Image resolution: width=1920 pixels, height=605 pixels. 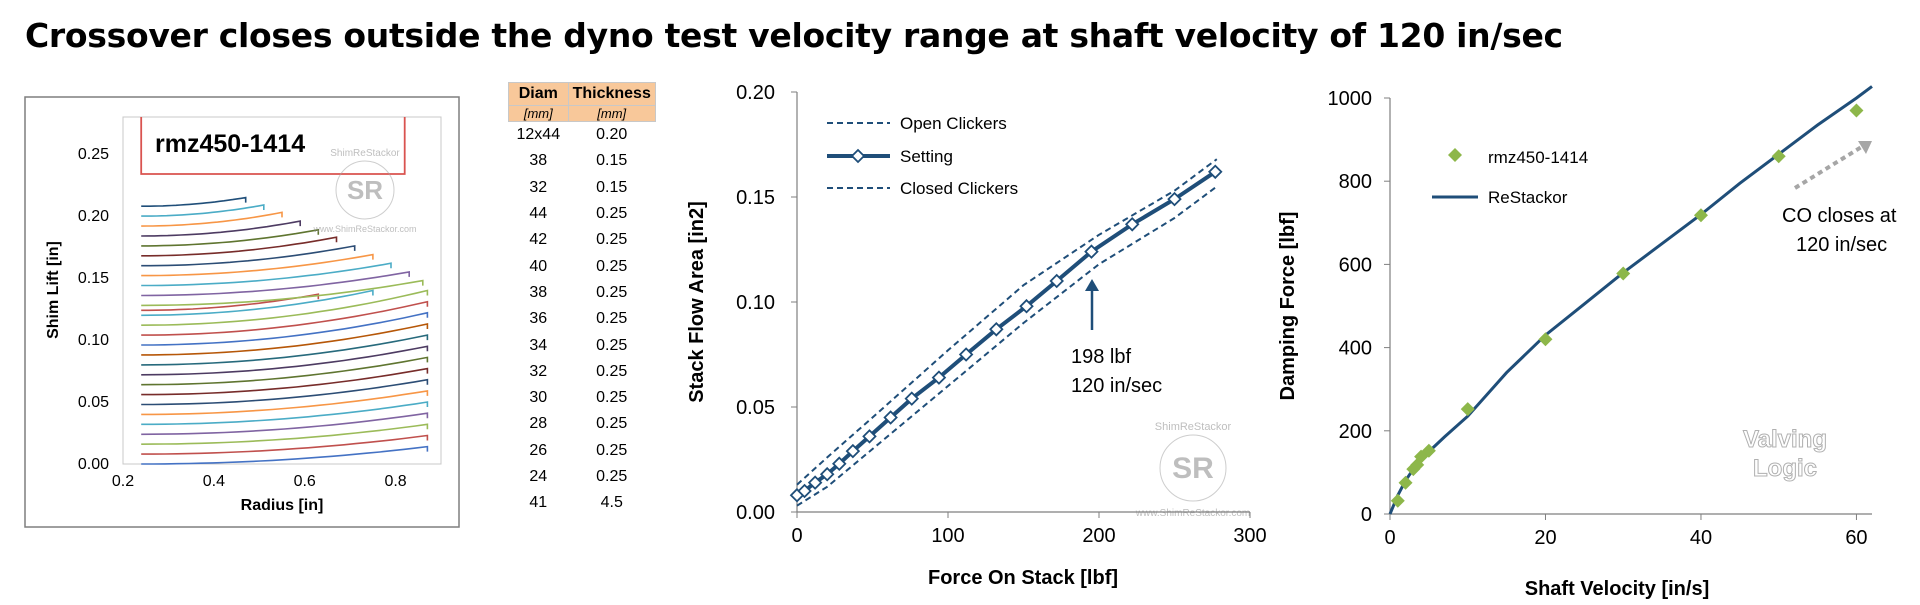 I want to click on y-tick-label: 0.10, so click(x=93, y=340).